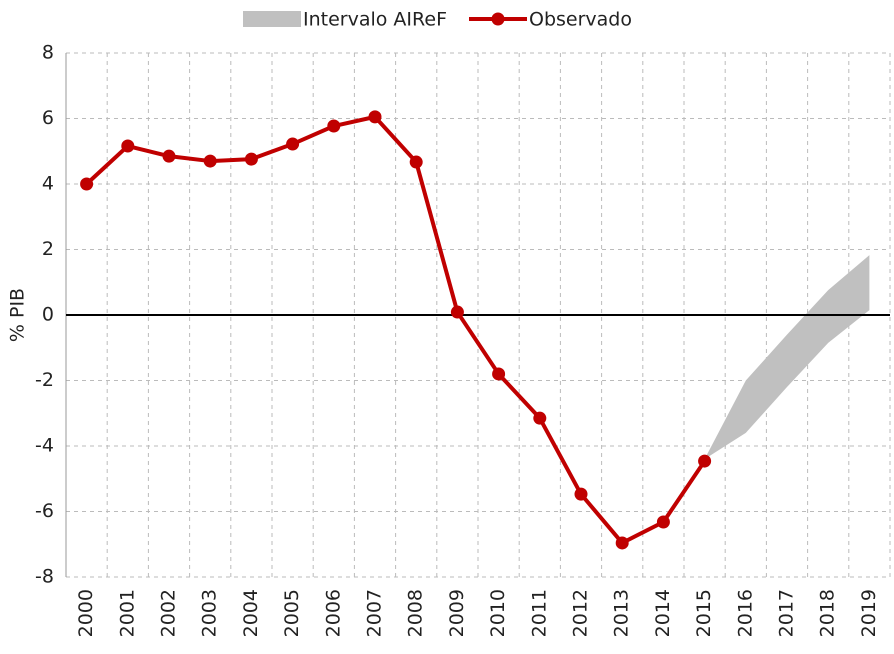  Describe the element at coordinates (127, 613) in the screenshot. I see `x-tick-label: 2001` at that location.